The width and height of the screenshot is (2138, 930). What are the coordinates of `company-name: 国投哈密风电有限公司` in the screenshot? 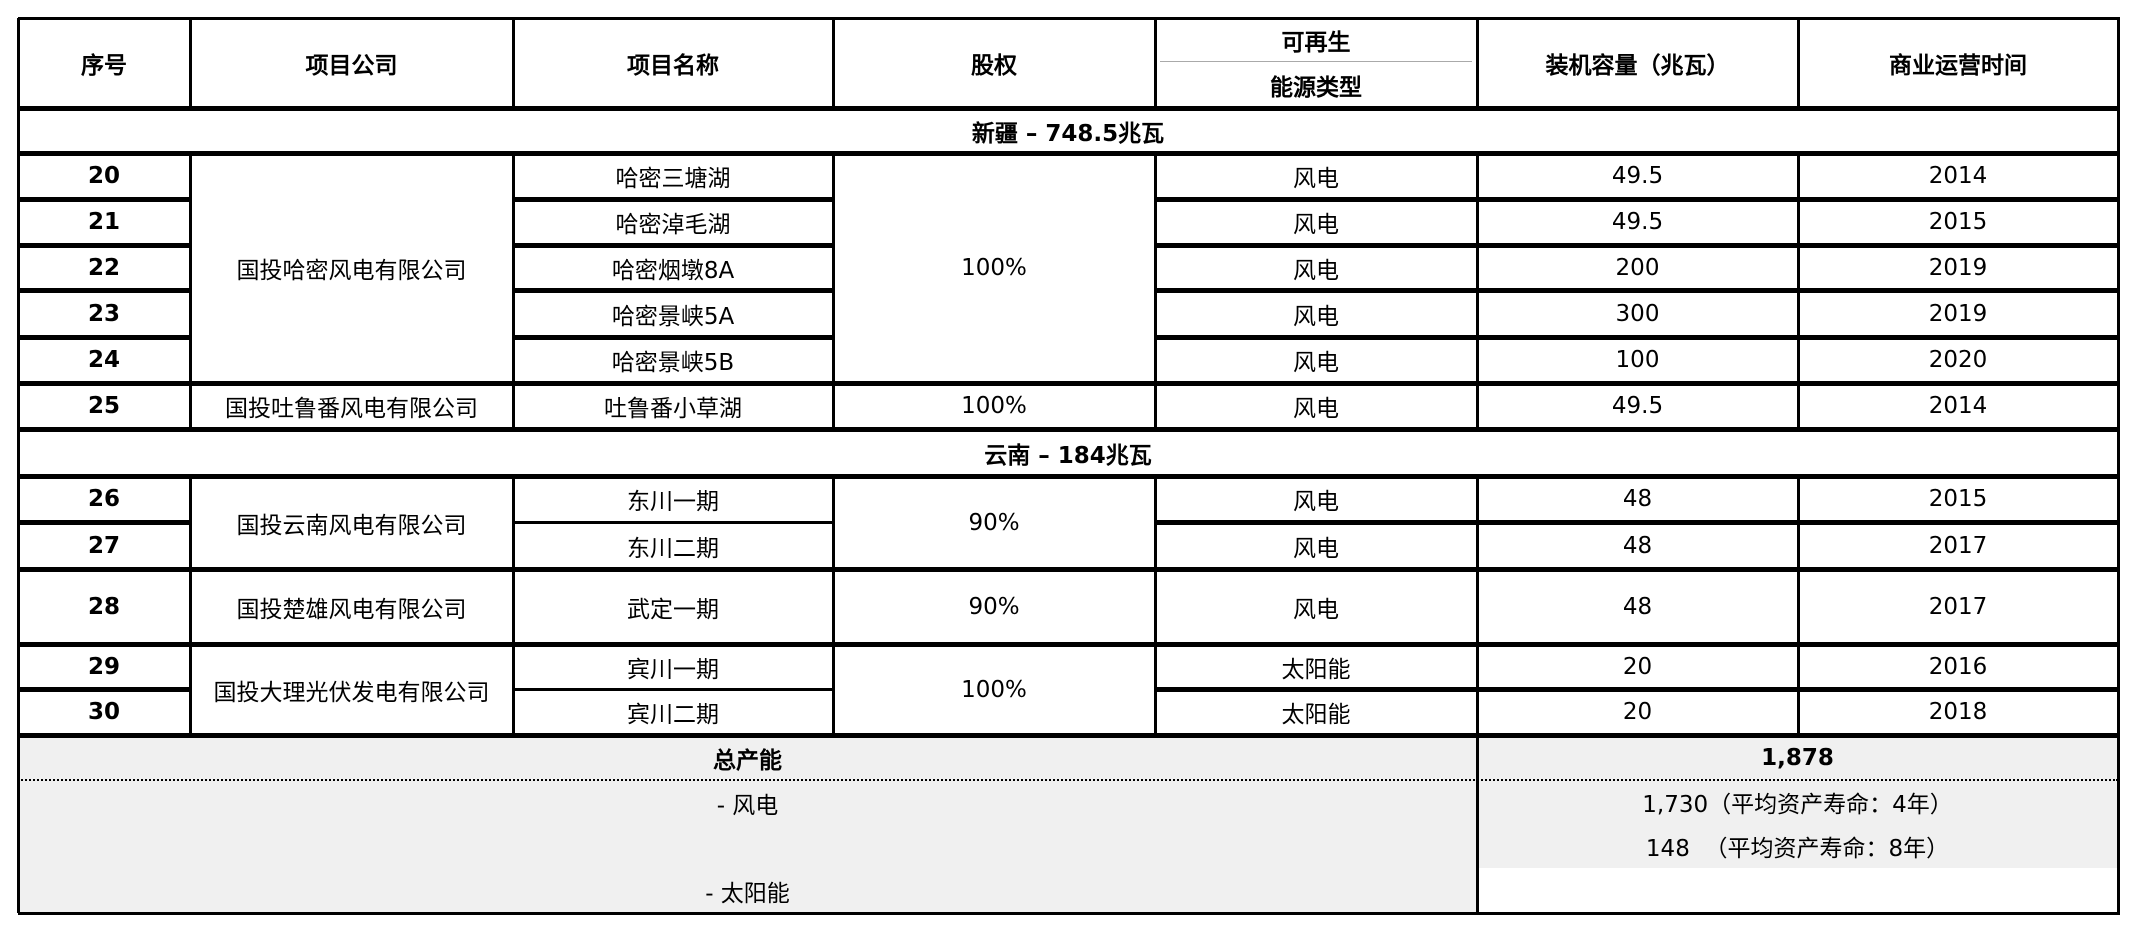 It's located at (351, 271).